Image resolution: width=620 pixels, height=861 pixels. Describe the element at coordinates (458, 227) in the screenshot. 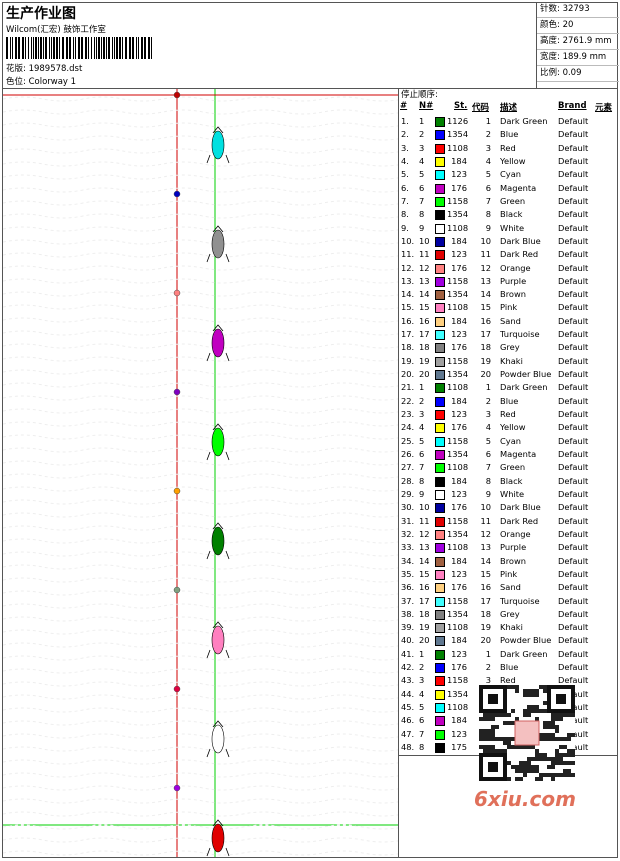

I see `stitches: 1108` at that location.